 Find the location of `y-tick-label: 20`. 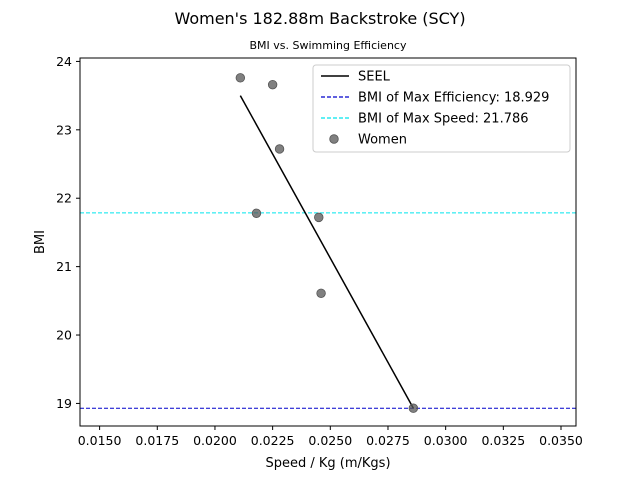

y-tick-label: 20 is located at coordinates (64, 335).